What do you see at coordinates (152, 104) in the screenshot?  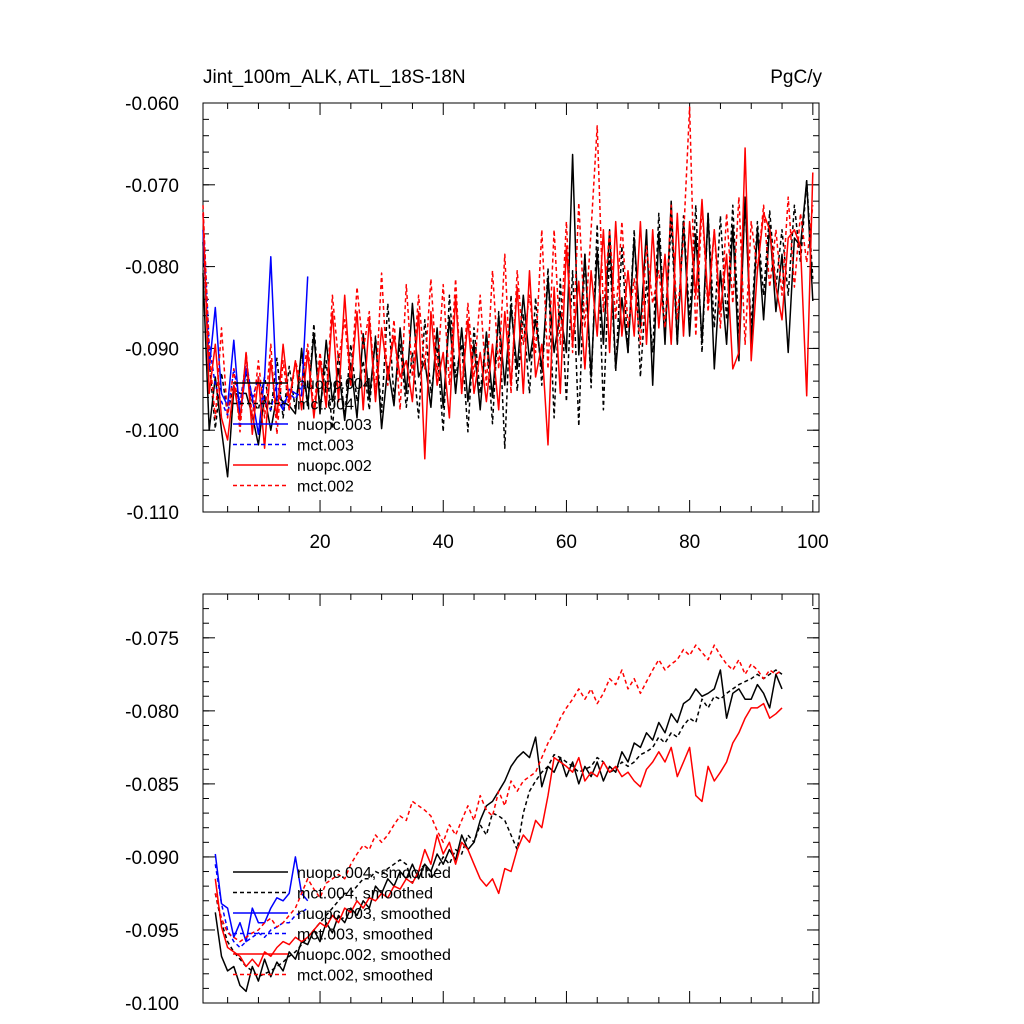 I see `top-ytick-label: -0.060` at bounding box center [152, 104].